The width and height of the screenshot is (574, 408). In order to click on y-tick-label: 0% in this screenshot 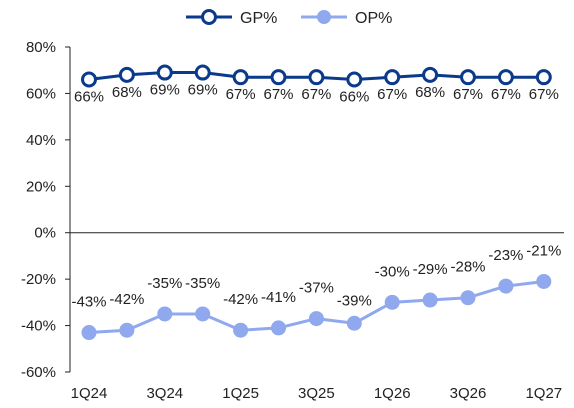, I will do `click(45, 233)`.